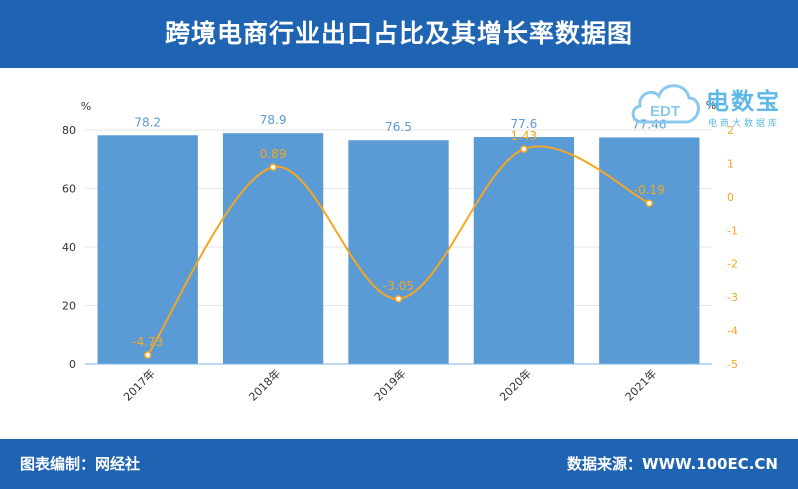  What do you see at coordinates (730, 163) in the screenshot?
I see `right-tick-label: 1` at bounding box center [730, 163].